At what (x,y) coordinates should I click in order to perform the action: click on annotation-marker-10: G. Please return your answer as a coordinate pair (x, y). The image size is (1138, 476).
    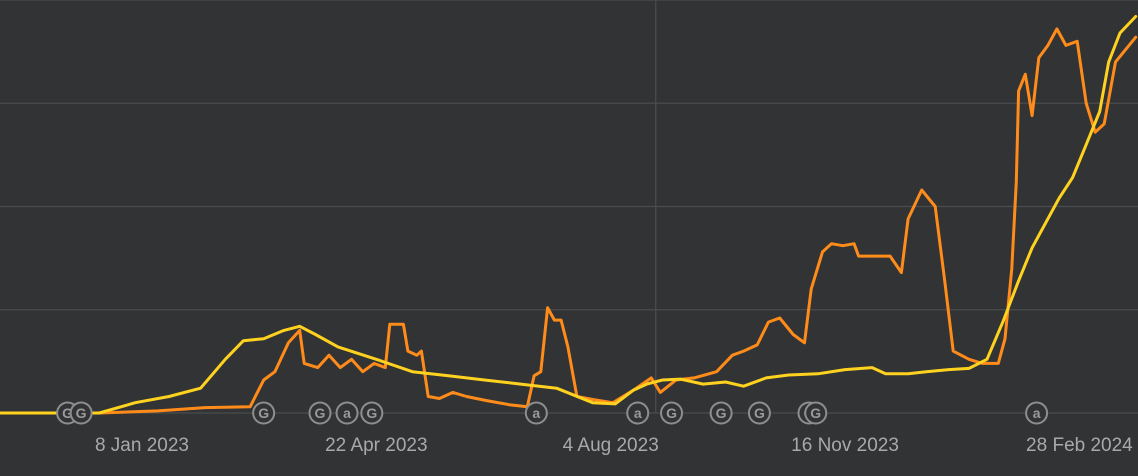
    Looking at the image, I should click on (759, 413).